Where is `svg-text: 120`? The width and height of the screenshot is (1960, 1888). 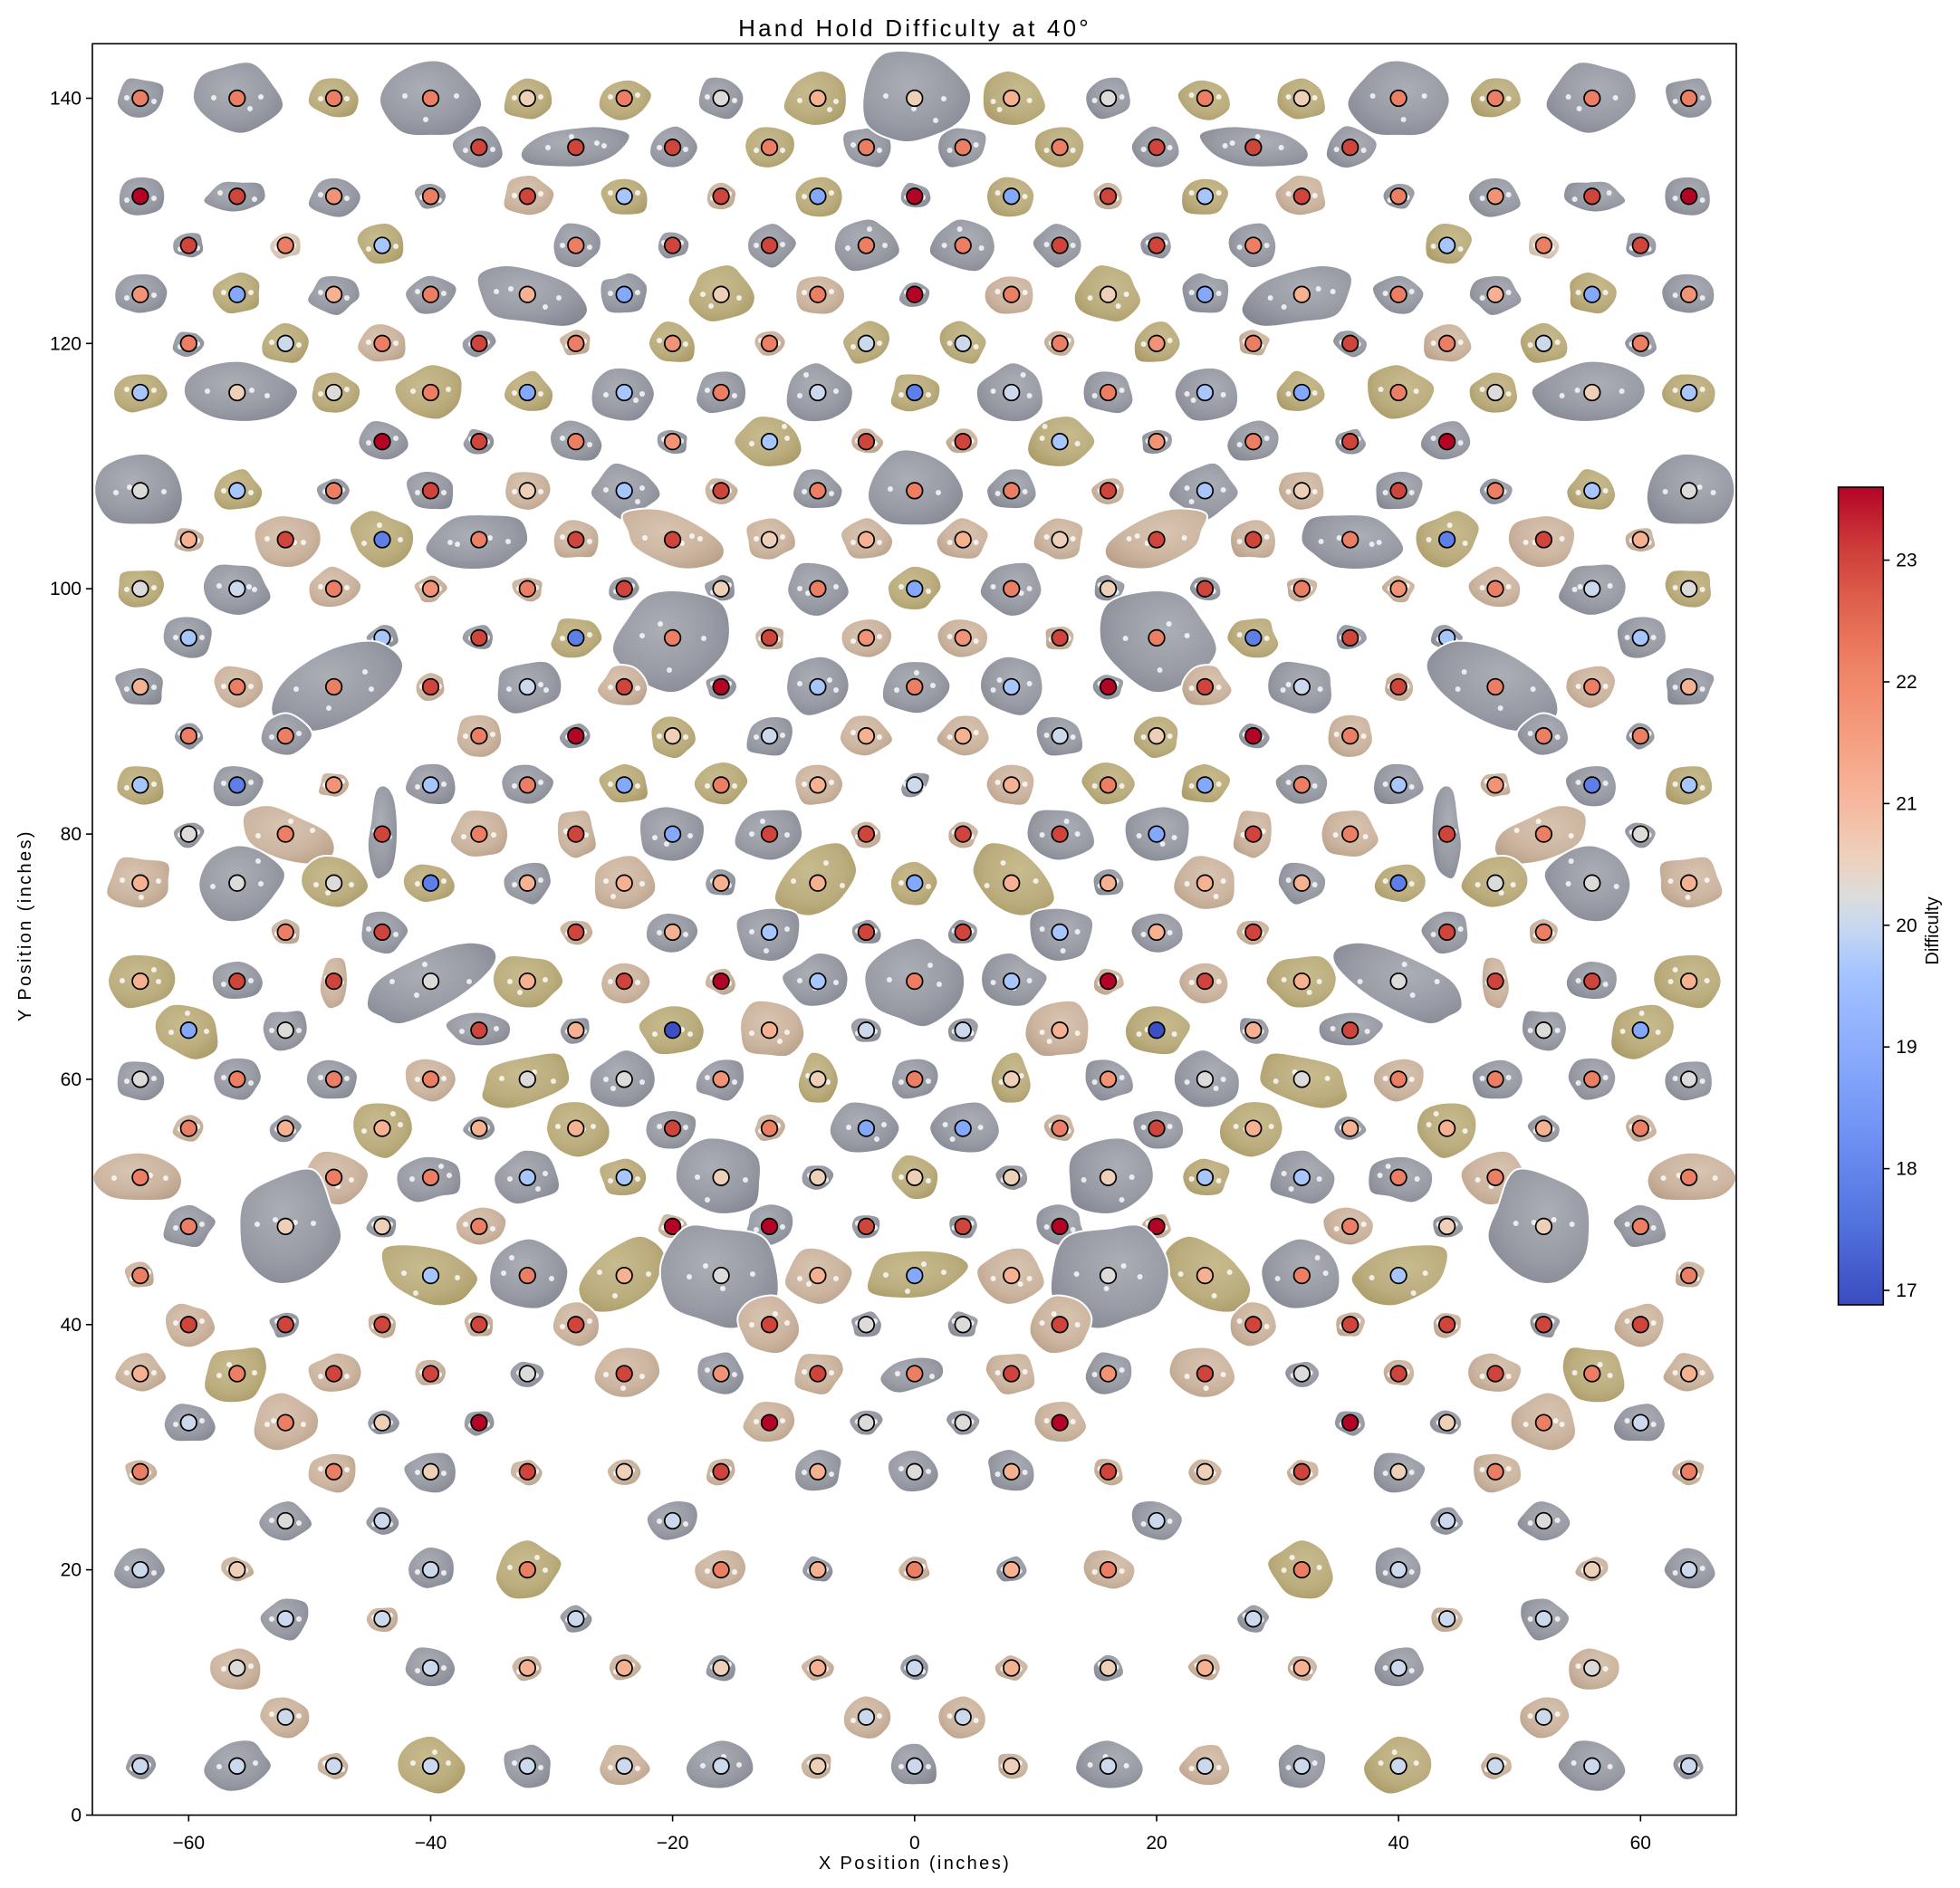 svg-text: 120 is located at coordinates (66, 344).